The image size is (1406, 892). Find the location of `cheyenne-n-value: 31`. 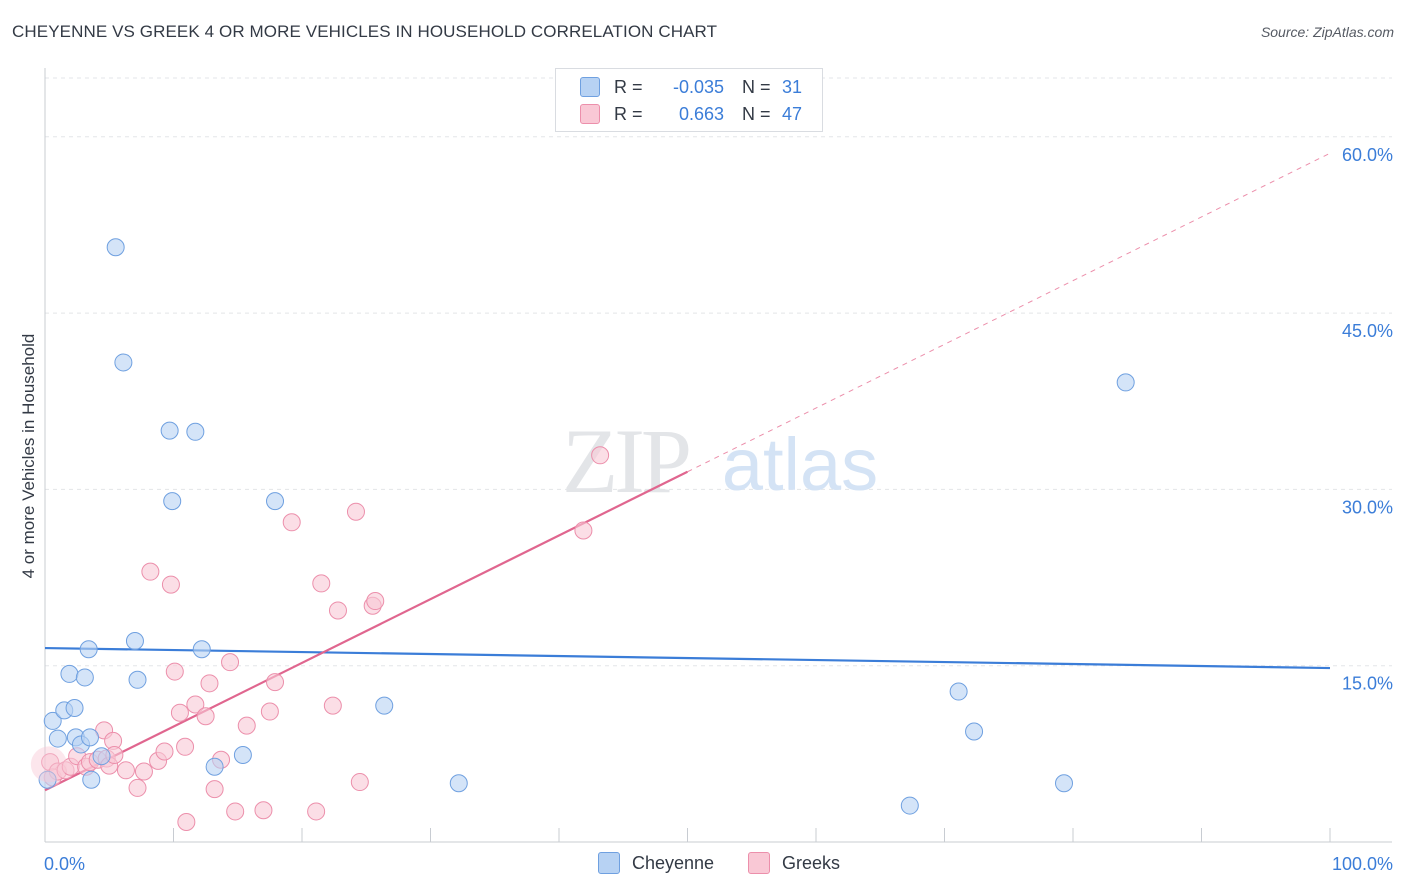

cheyenne-n-value: 31 is located at coordinates (792, 86).